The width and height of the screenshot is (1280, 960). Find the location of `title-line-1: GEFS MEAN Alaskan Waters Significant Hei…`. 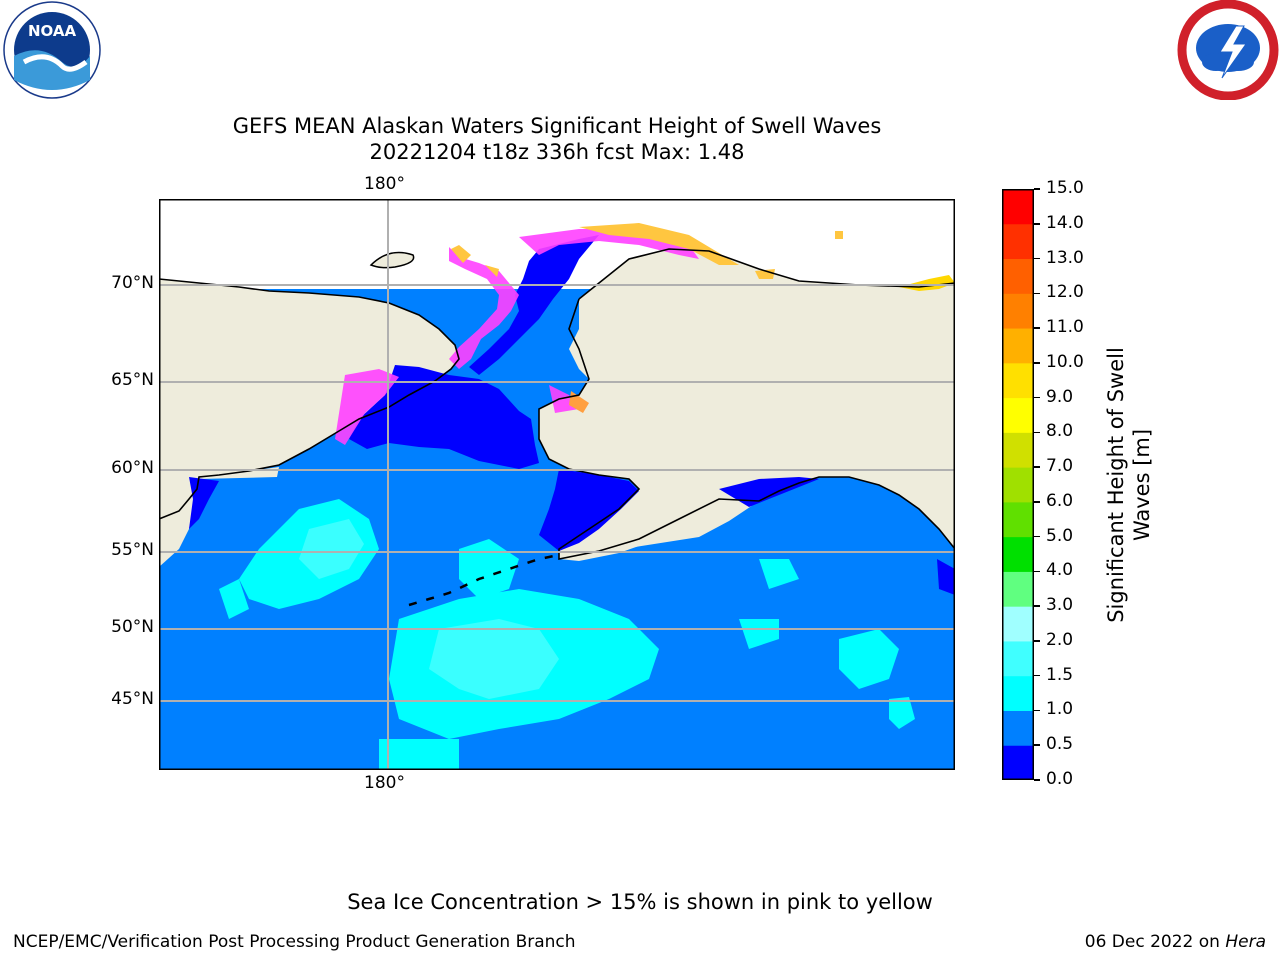

title-line-1: GEFS MEAN Alaskan Waters Significant Hei… is located at coordinates (557, 126).